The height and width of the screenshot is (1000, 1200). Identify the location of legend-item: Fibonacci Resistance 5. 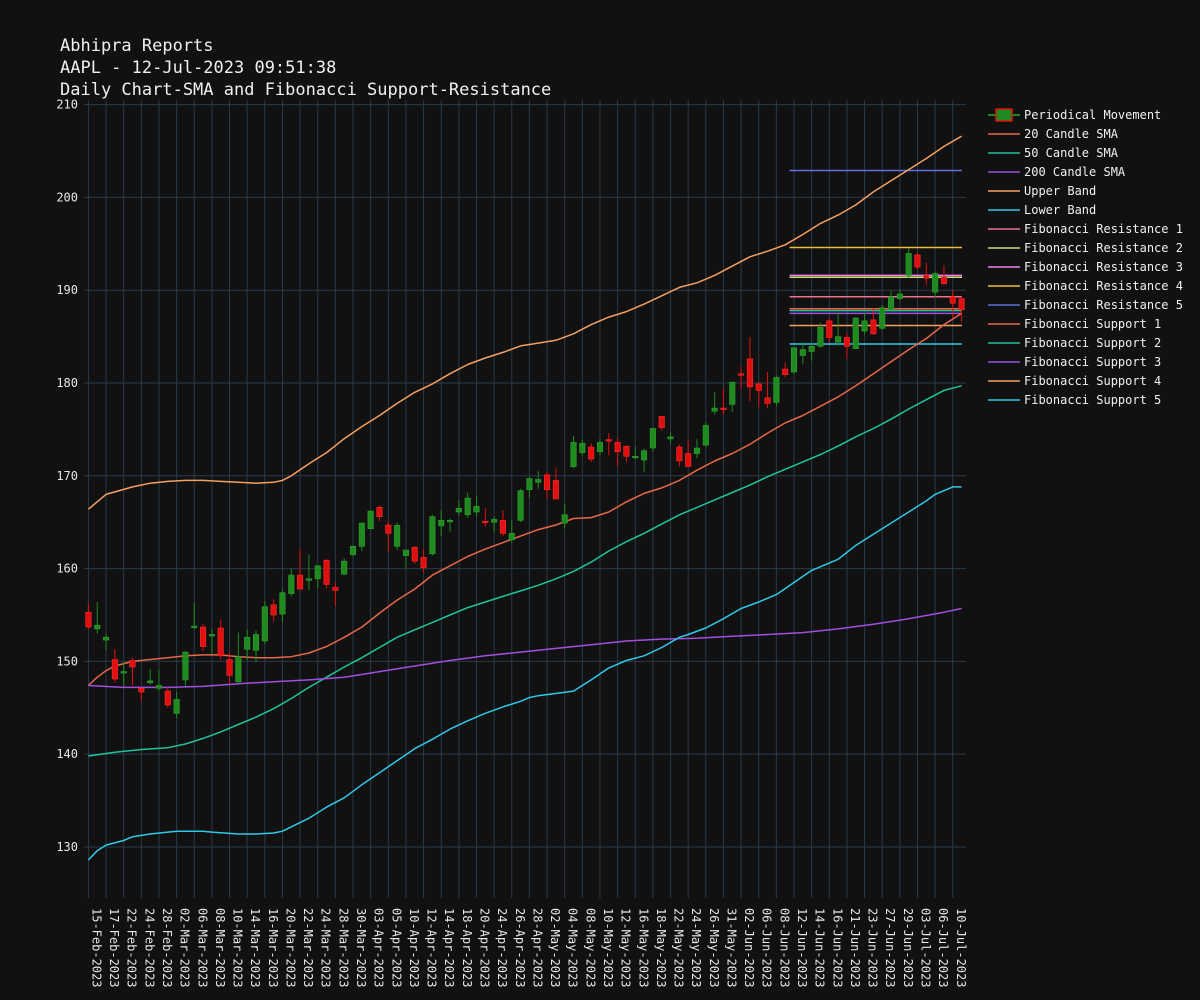
(1085, 305).